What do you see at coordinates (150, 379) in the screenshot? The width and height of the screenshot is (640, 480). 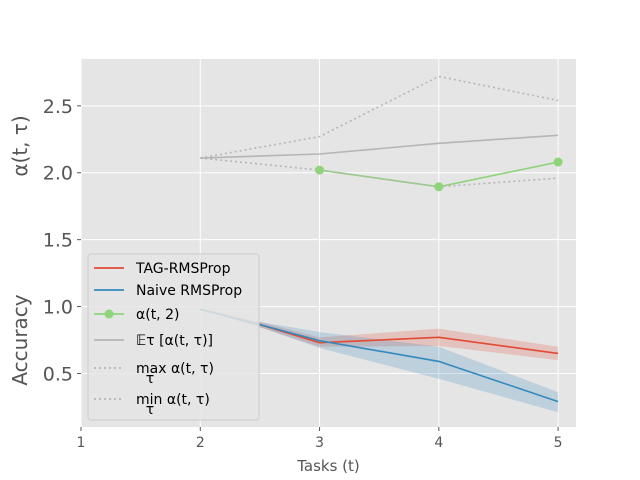 I see `legend-sub-4: τ` at bounding box center [150, 379].